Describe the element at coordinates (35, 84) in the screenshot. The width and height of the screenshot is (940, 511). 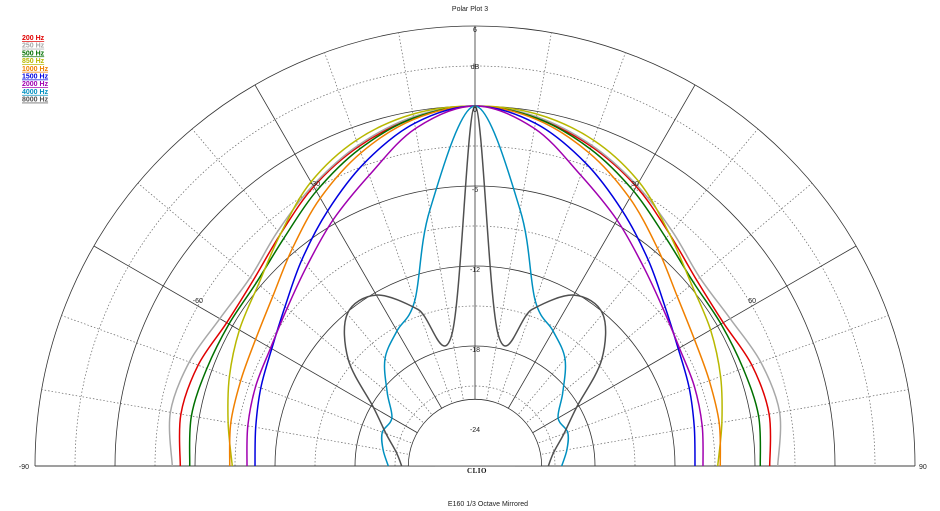
I see `legend-entry: 2000 Hz` at that location.